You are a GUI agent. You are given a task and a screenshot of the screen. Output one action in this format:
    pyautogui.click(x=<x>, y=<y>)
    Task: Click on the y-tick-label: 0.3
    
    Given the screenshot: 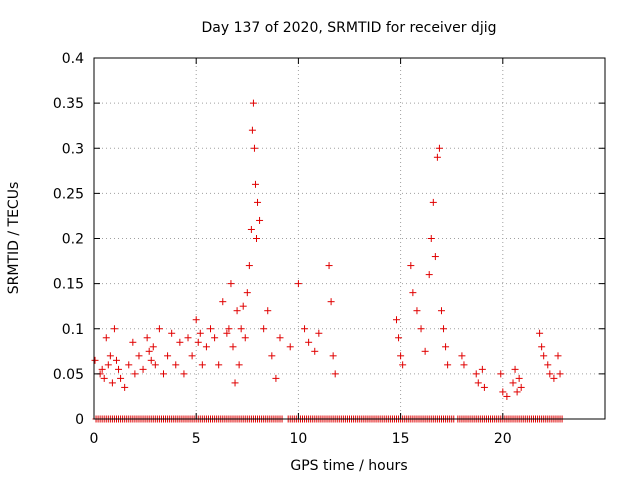 What is the action you would take?
    pyautogui.click(x=73, y=149)
    